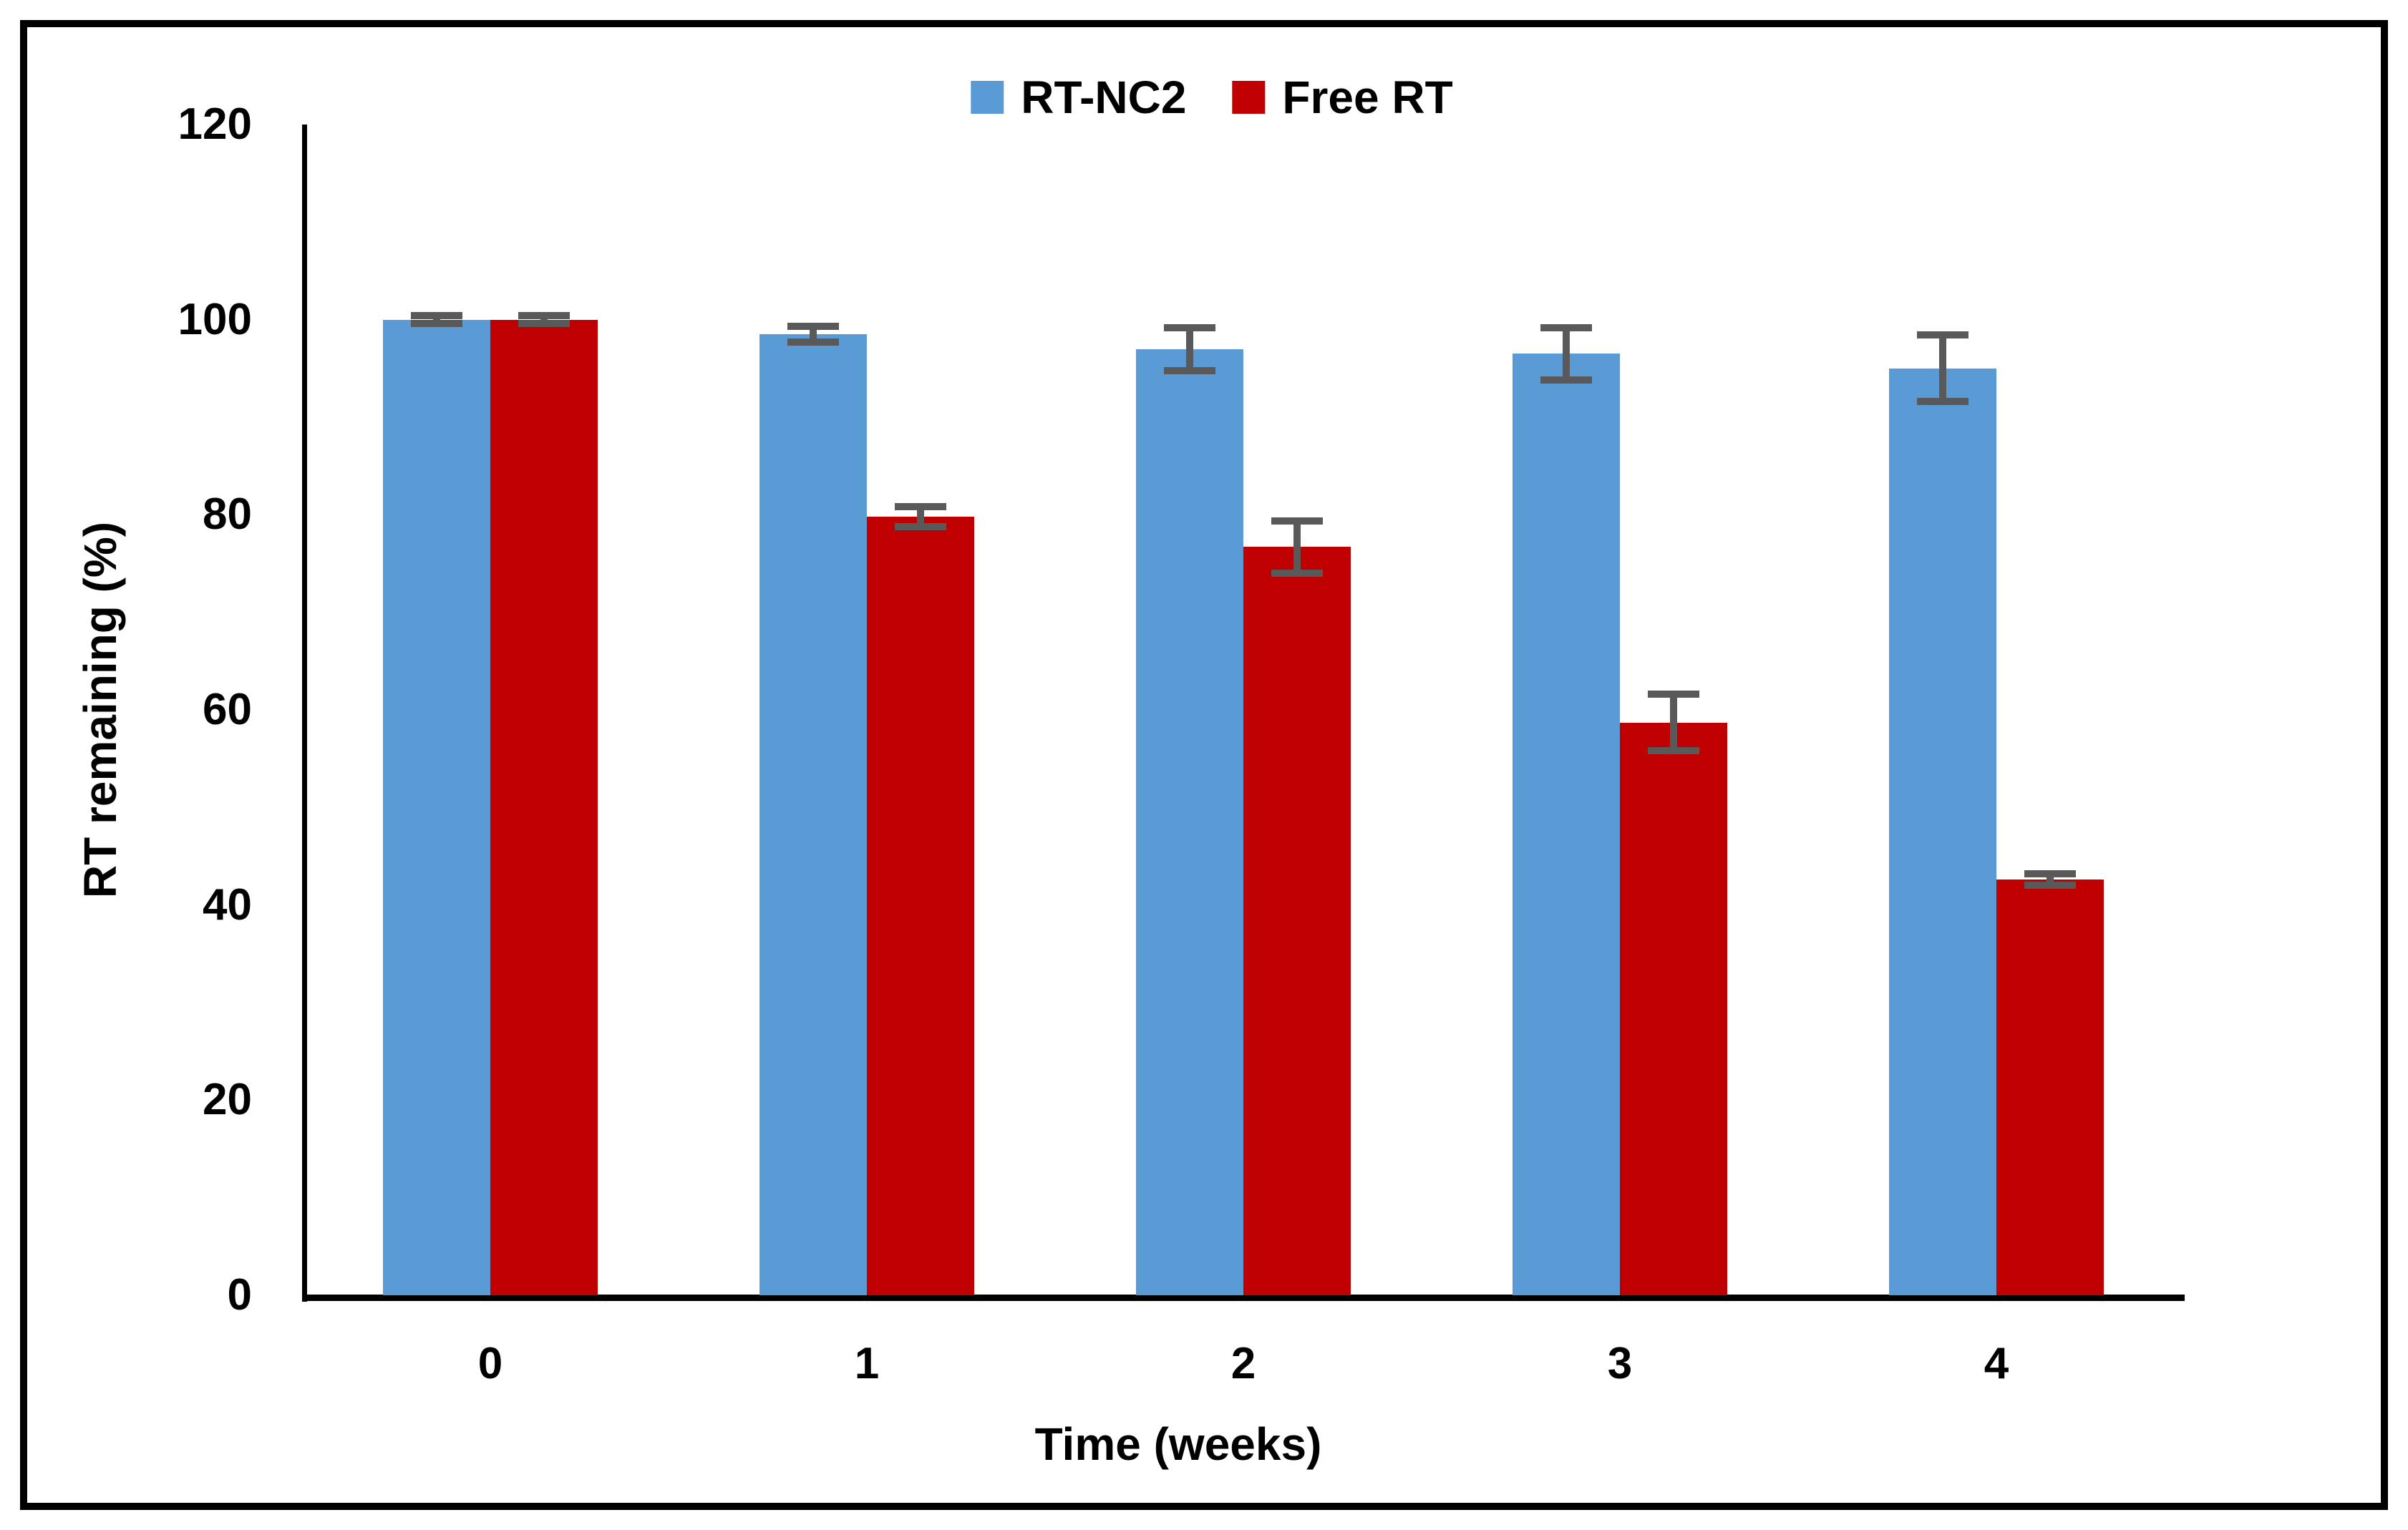  I want to click on error-bar-free-rt-week-0-bottom-cap, so click(544, 324).